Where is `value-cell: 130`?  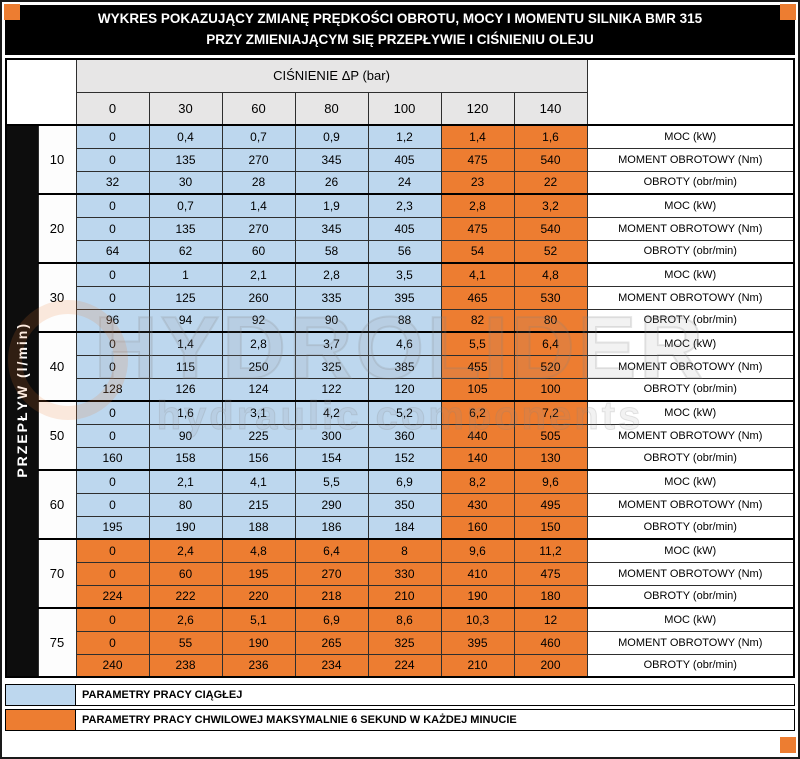 value-cell: 130 is located at coordinates (550, 458).